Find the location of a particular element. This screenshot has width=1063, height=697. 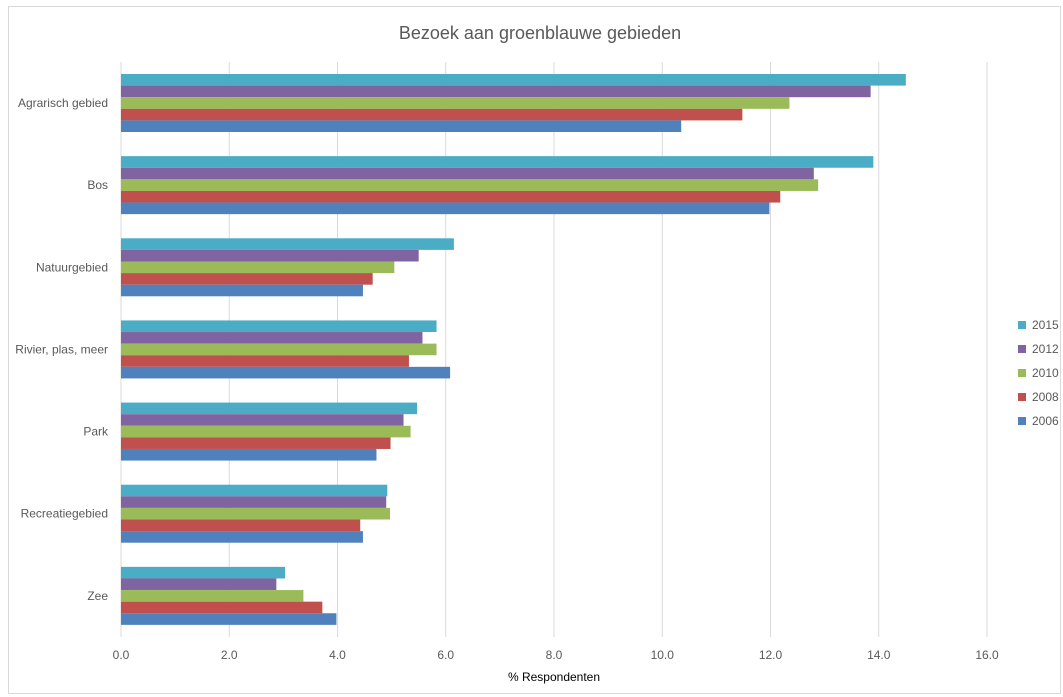

x-tick-label: 8.0 is located at coordinates (554, 655).